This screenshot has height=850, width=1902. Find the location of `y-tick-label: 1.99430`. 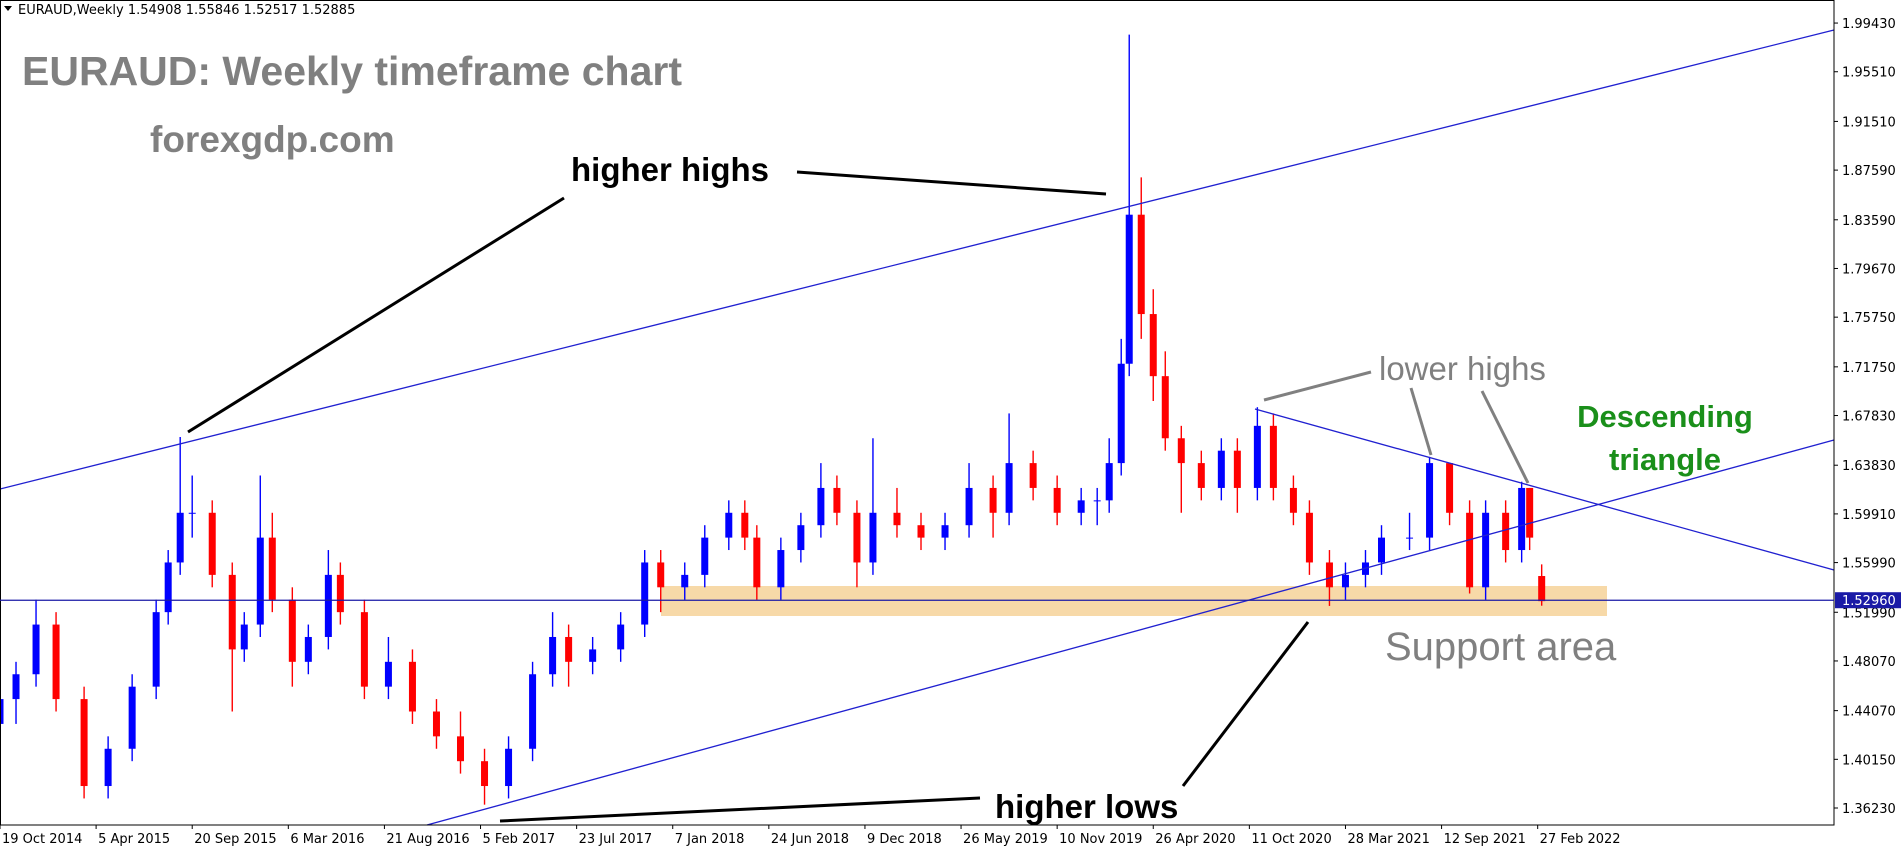

y-tick-label: 1.99430 is located at coordinates (1869, 24).